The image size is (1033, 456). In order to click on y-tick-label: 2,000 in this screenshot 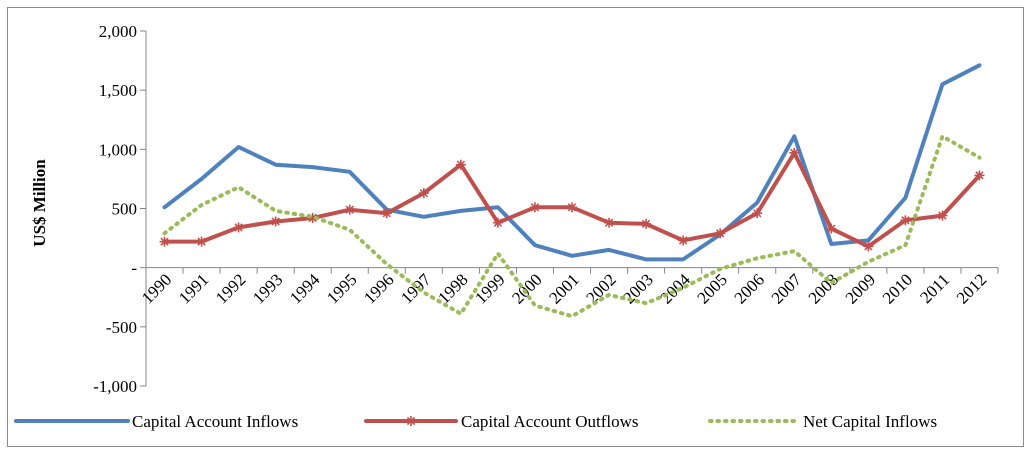, I will do `click(118, 31)`.